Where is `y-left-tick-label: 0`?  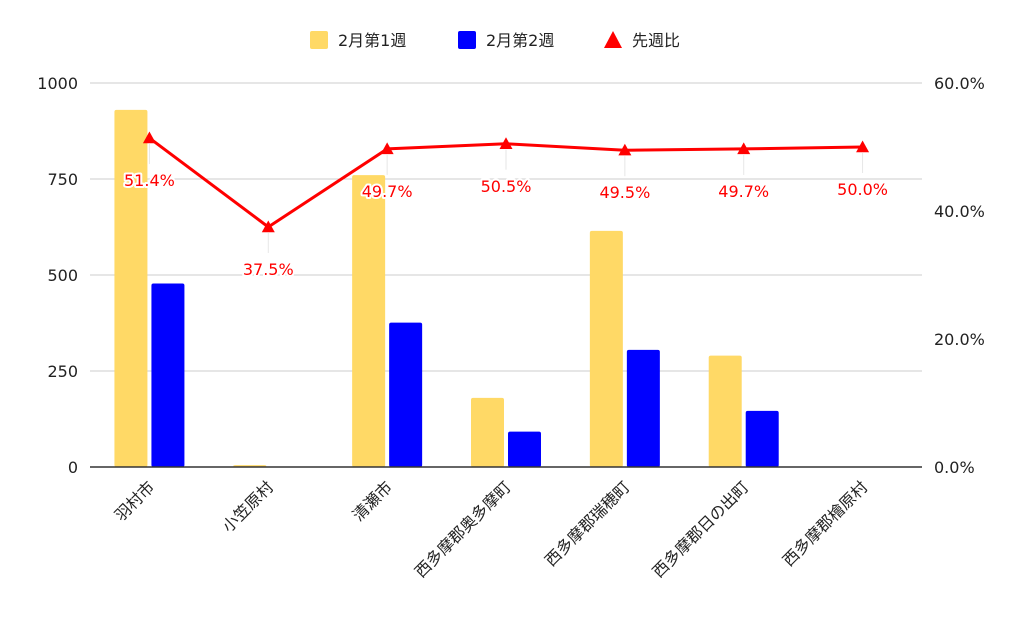
y-left-tick-label: 0 is located at coordinates (73, 467).